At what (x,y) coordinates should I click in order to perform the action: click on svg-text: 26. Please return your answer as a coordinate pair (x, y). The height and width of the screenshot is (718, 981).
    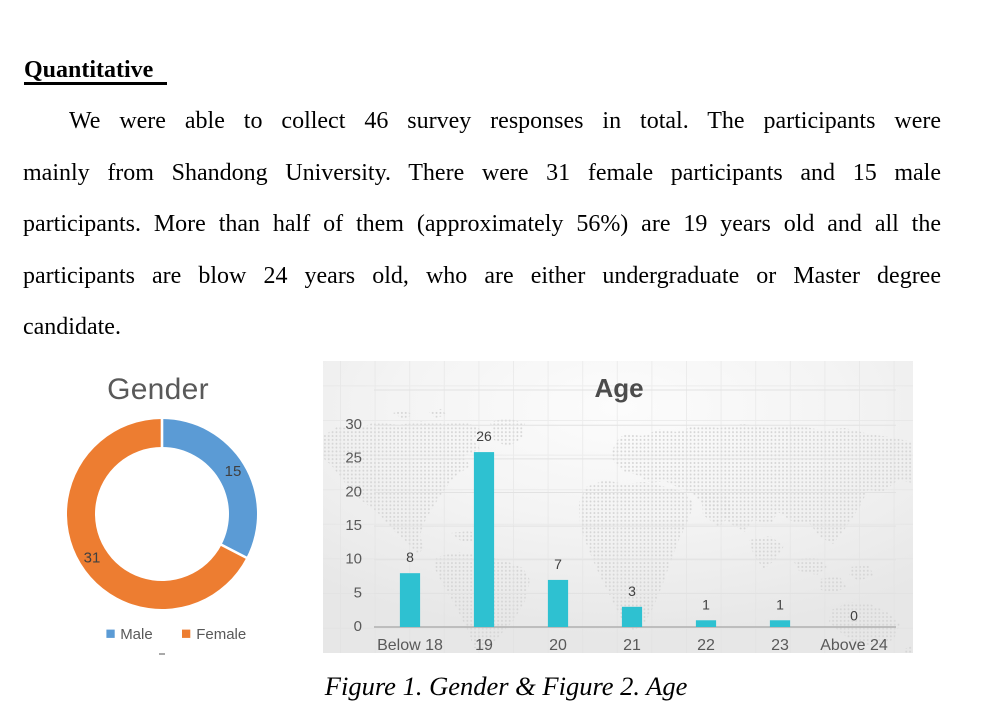
    Looking at the image, I should click on (484, 436).